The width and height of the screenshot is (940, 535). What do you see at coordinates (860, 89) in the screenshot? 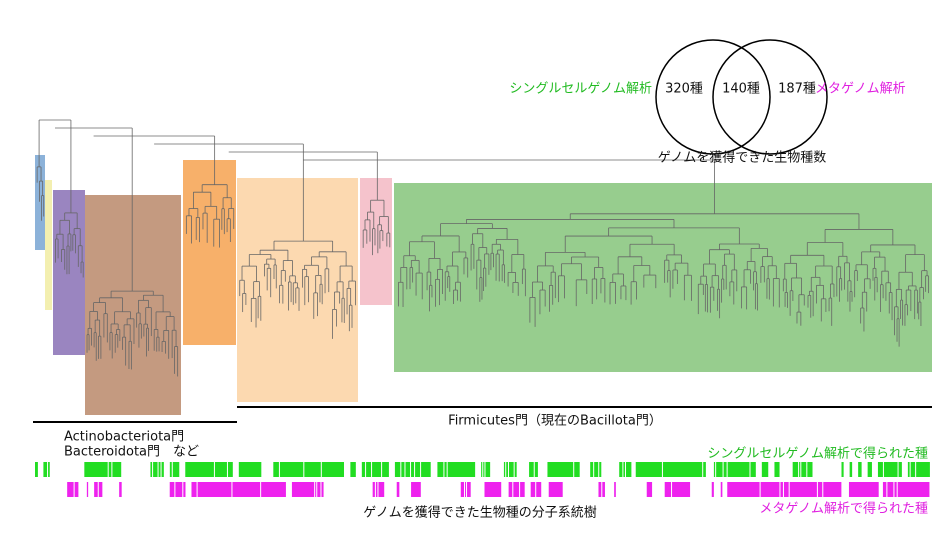
I see `venn-label: メタゲノム解析` at bounding box center [860, 89].